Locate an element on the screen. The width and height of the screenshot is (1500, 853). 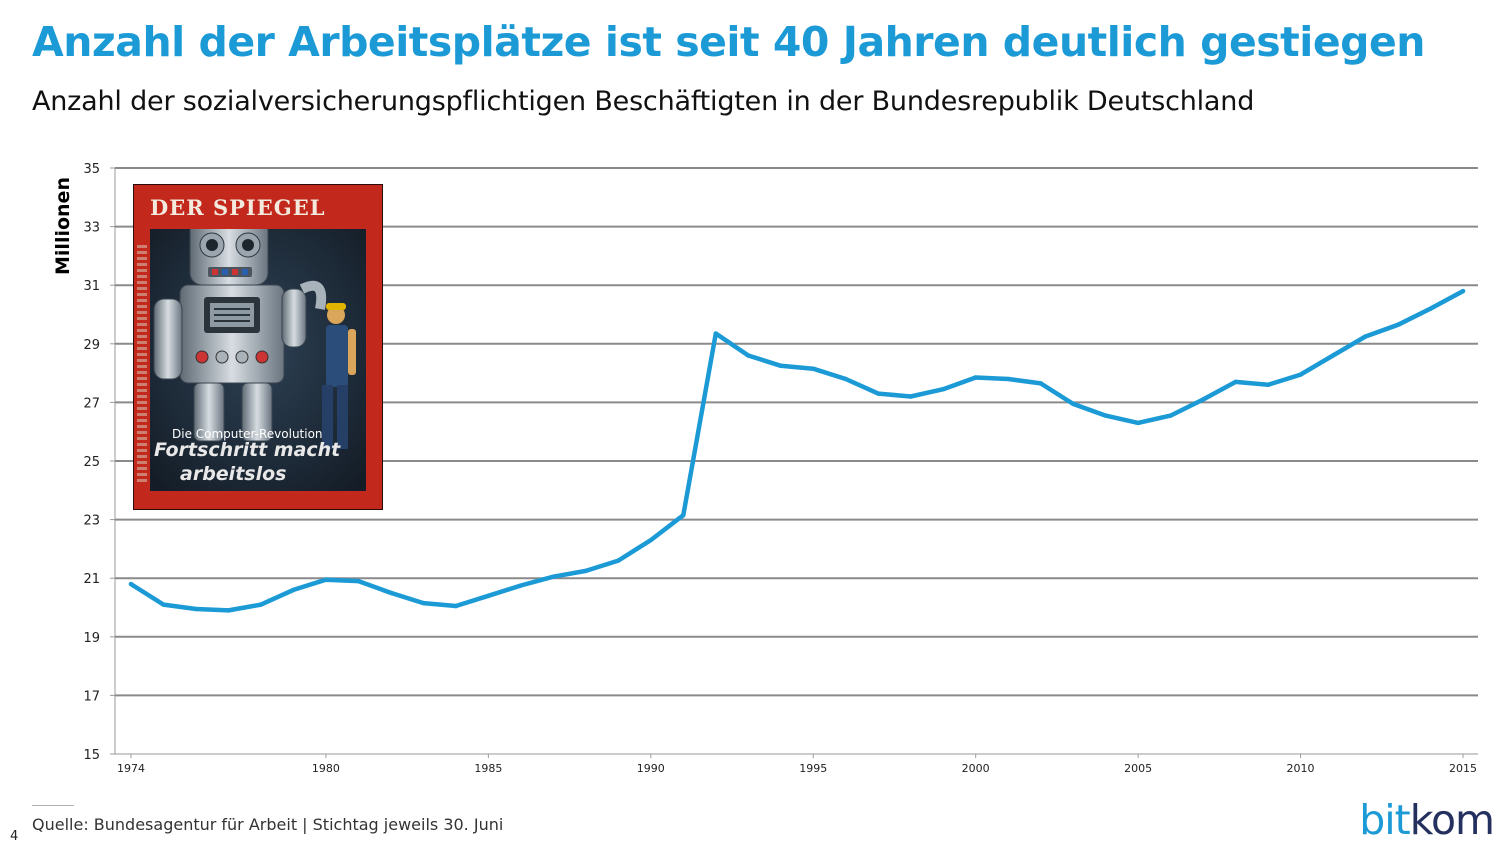
y-tick-label: 19 is located at coordinates (91, 638).